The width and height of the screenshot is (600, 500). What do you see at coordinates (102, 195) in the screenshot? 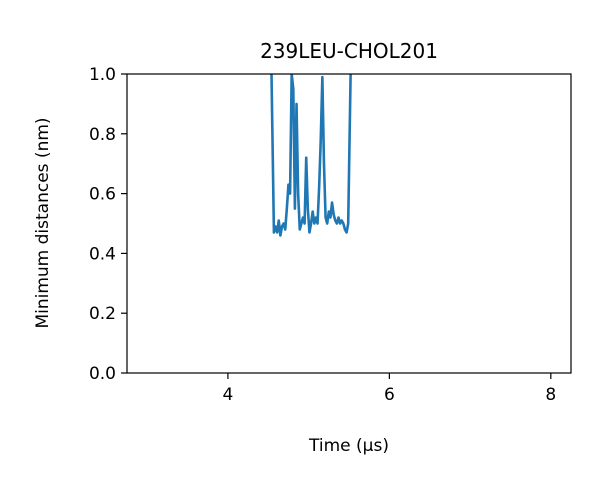
I see `y-tick-label: 0.6` at bounding box center [102, 195].